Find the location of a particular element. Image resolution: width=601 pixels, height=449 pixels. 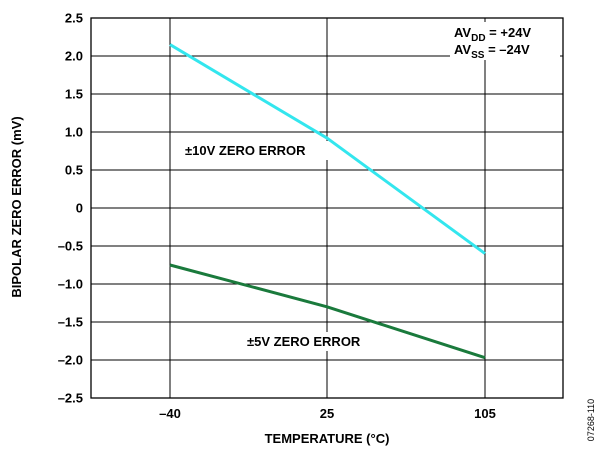

y-tick-label: 0.5 is located at coordinates (74, 170).